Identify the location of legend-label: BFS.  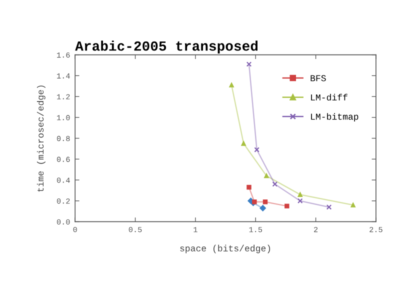
(318, 78).